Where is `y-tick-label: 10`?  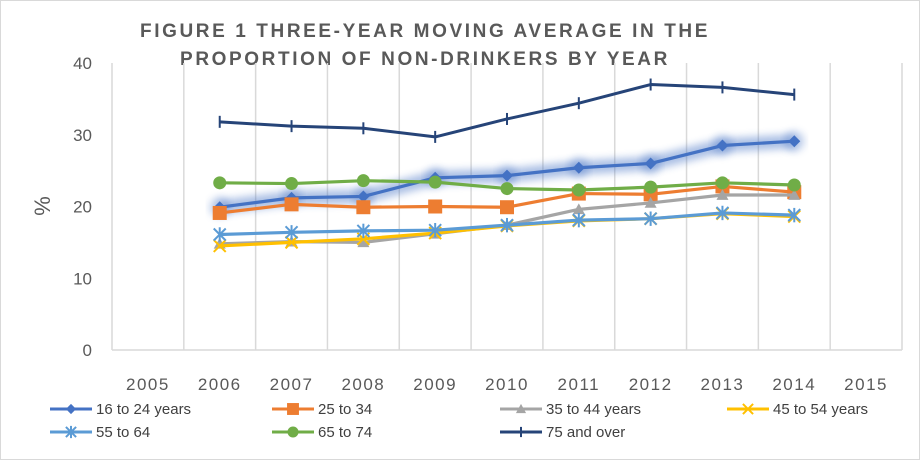 y-tick-label: 10 is located at coordinates (82, 278).